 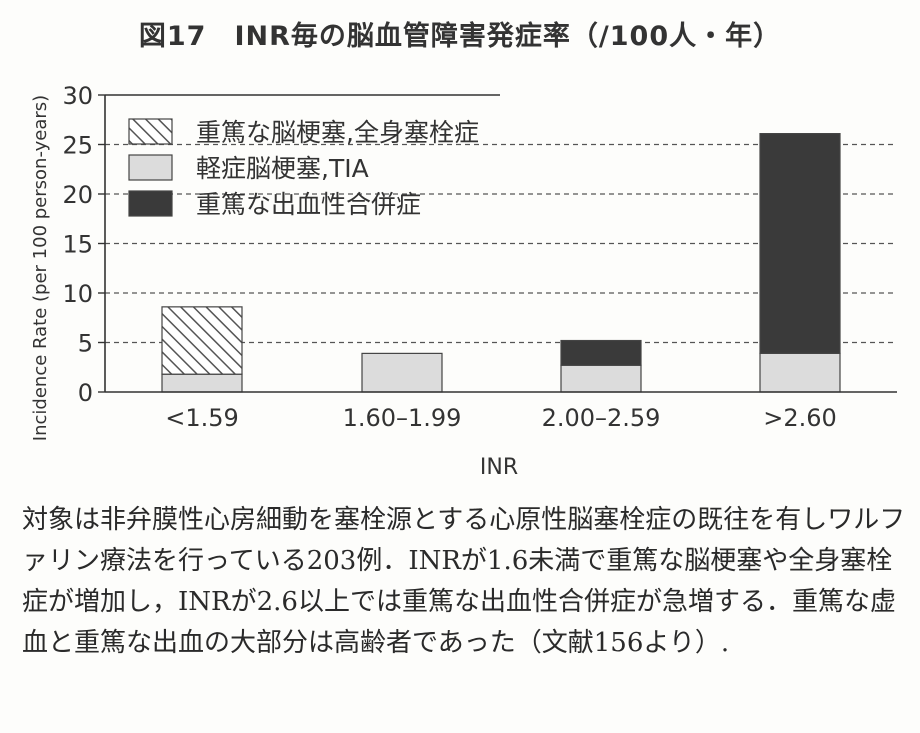 What do you see at coordinates (77, 294) in the screenshot?
I see `y-tick-label: 10` at bounding box center [77, 294].